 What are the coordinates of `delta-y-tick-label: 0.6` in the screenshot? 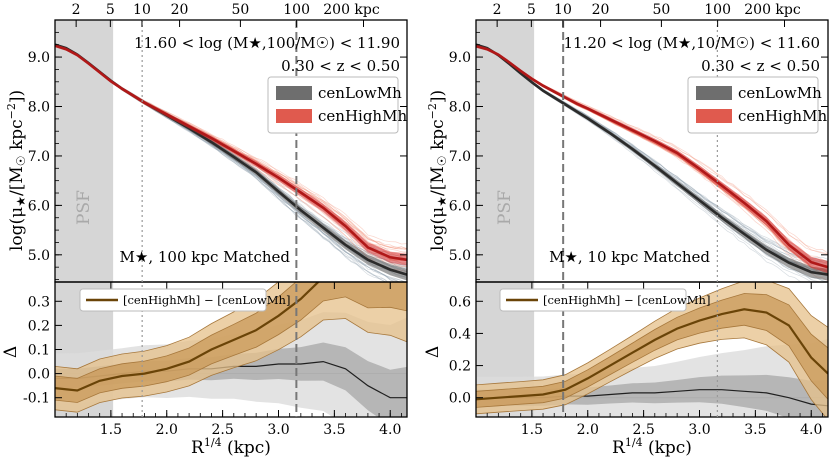 It's located at (460, 302).